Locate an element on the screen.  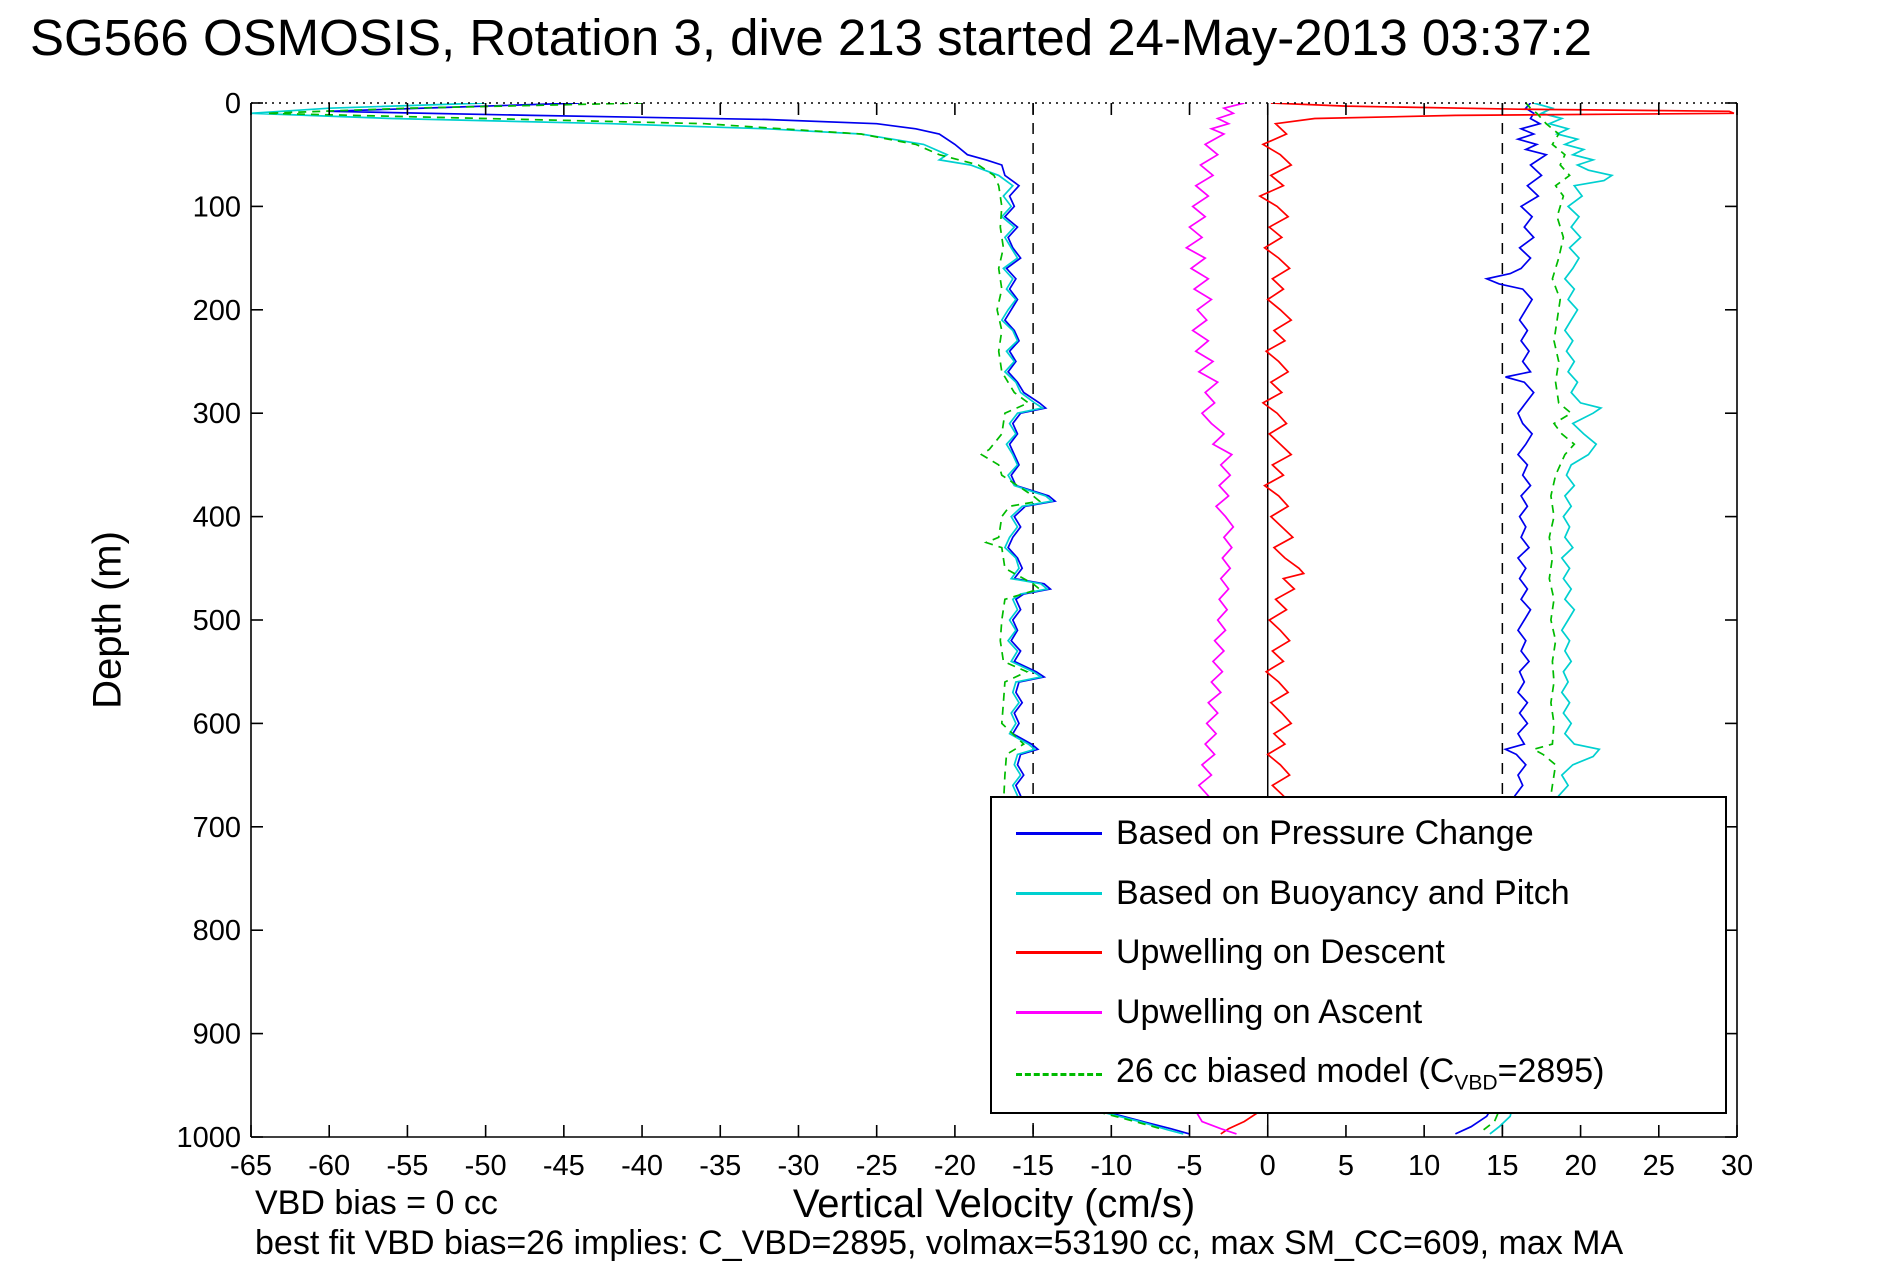
y-tick-label: 900 is located at coordinates (217, 1035).